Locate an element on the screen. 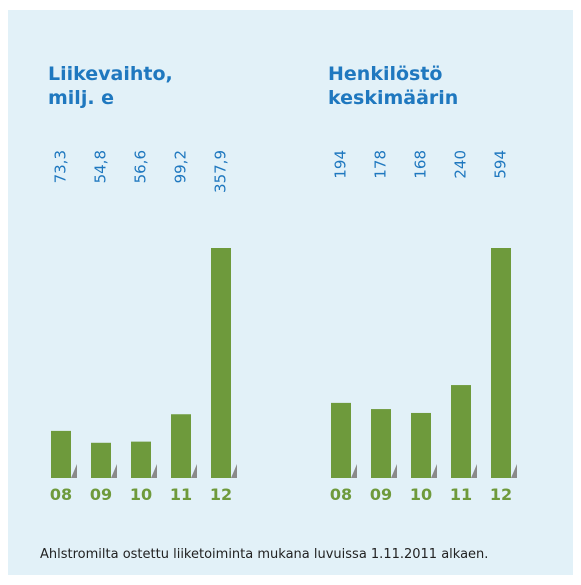 The width and height of the screenshot is (581, 585). value-label: 357,9 is located at coordinates (221, 171).